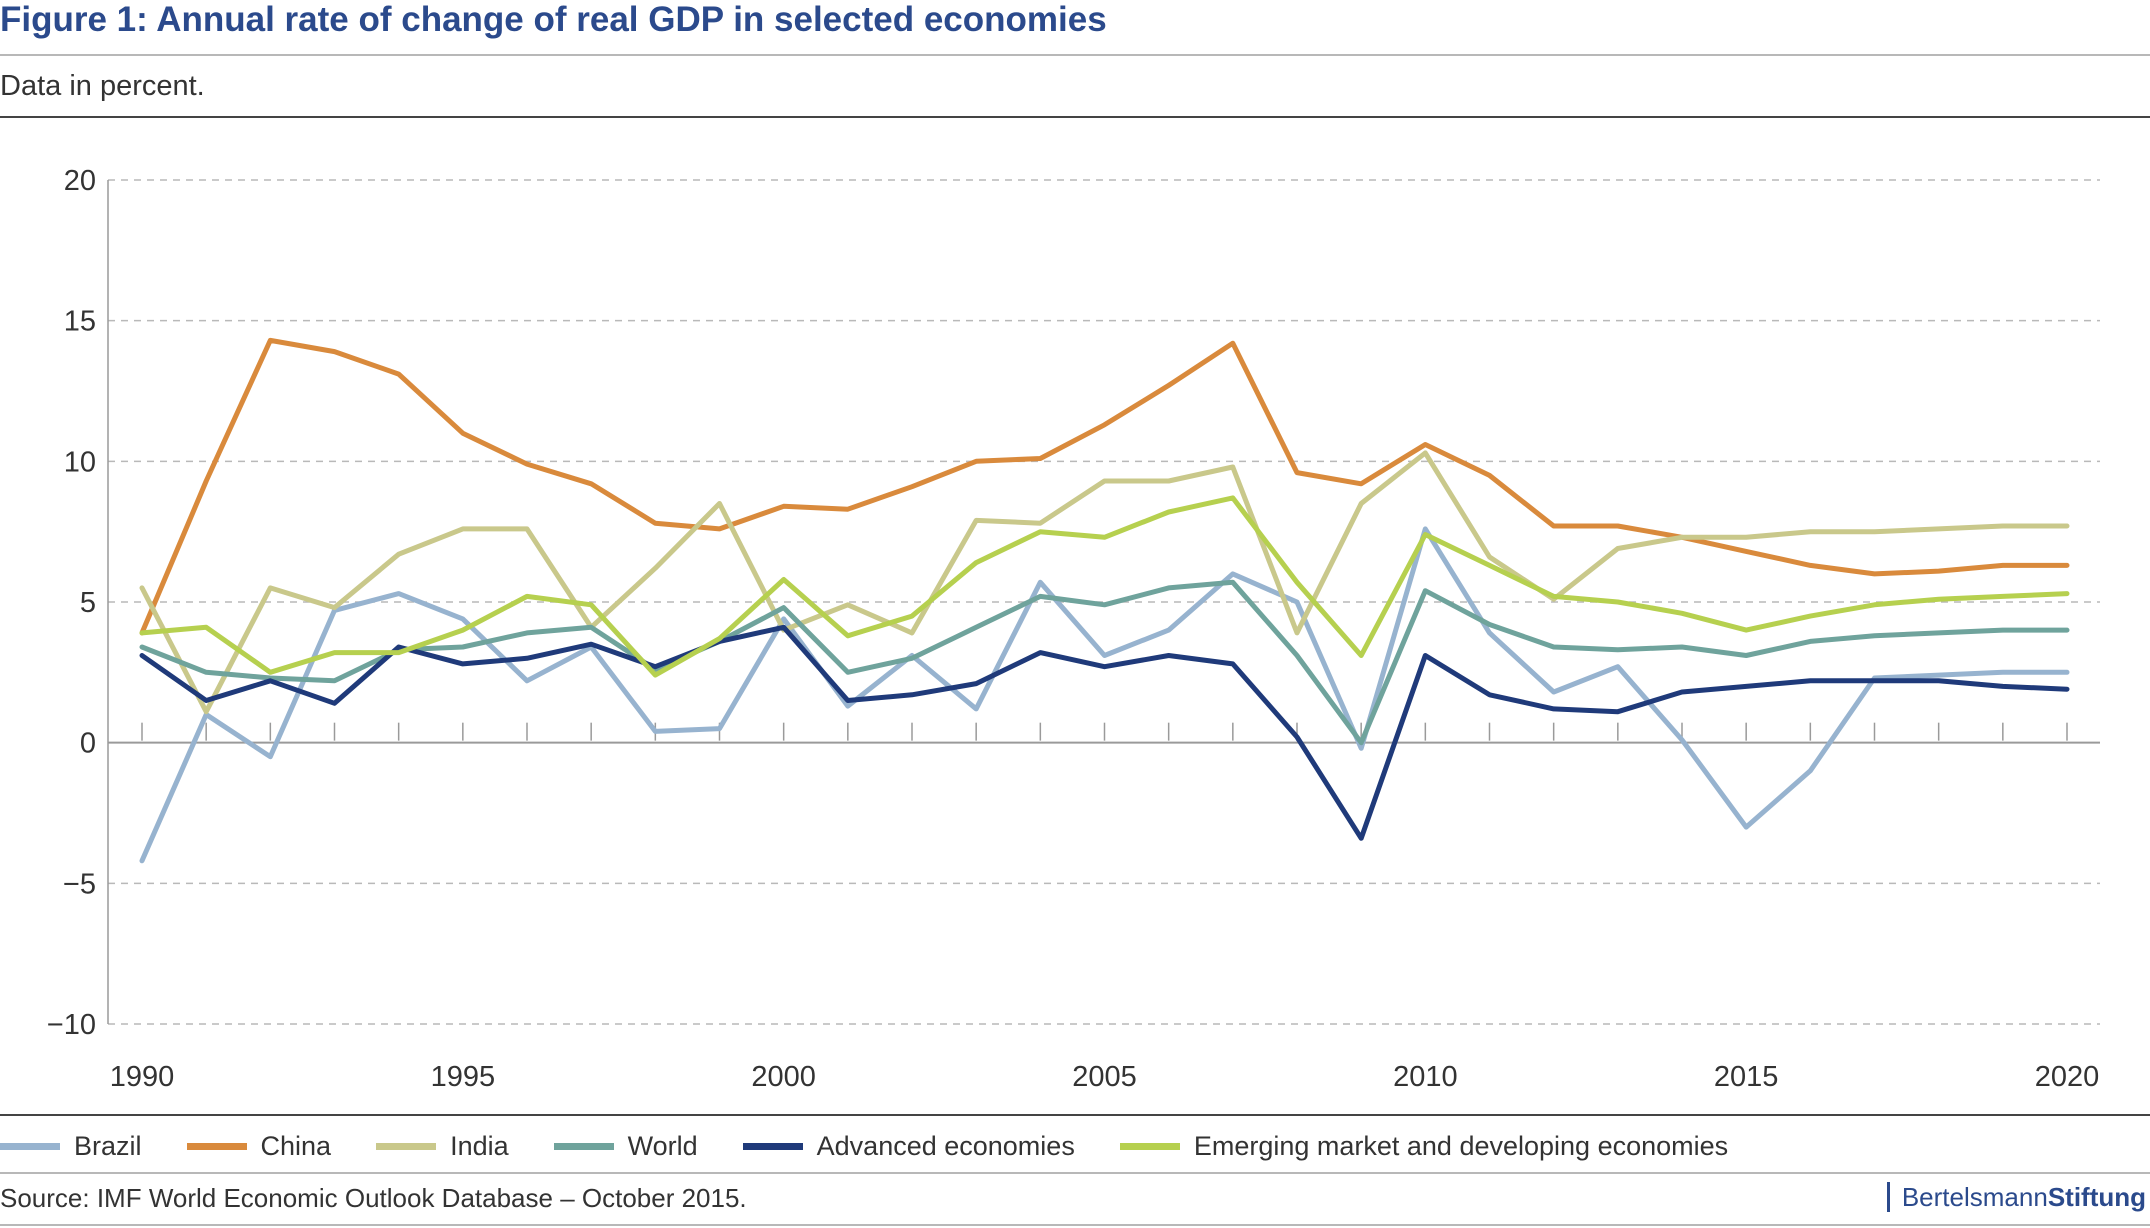  I want to click on x-tick-label: 2015, so click(1746, 1077).